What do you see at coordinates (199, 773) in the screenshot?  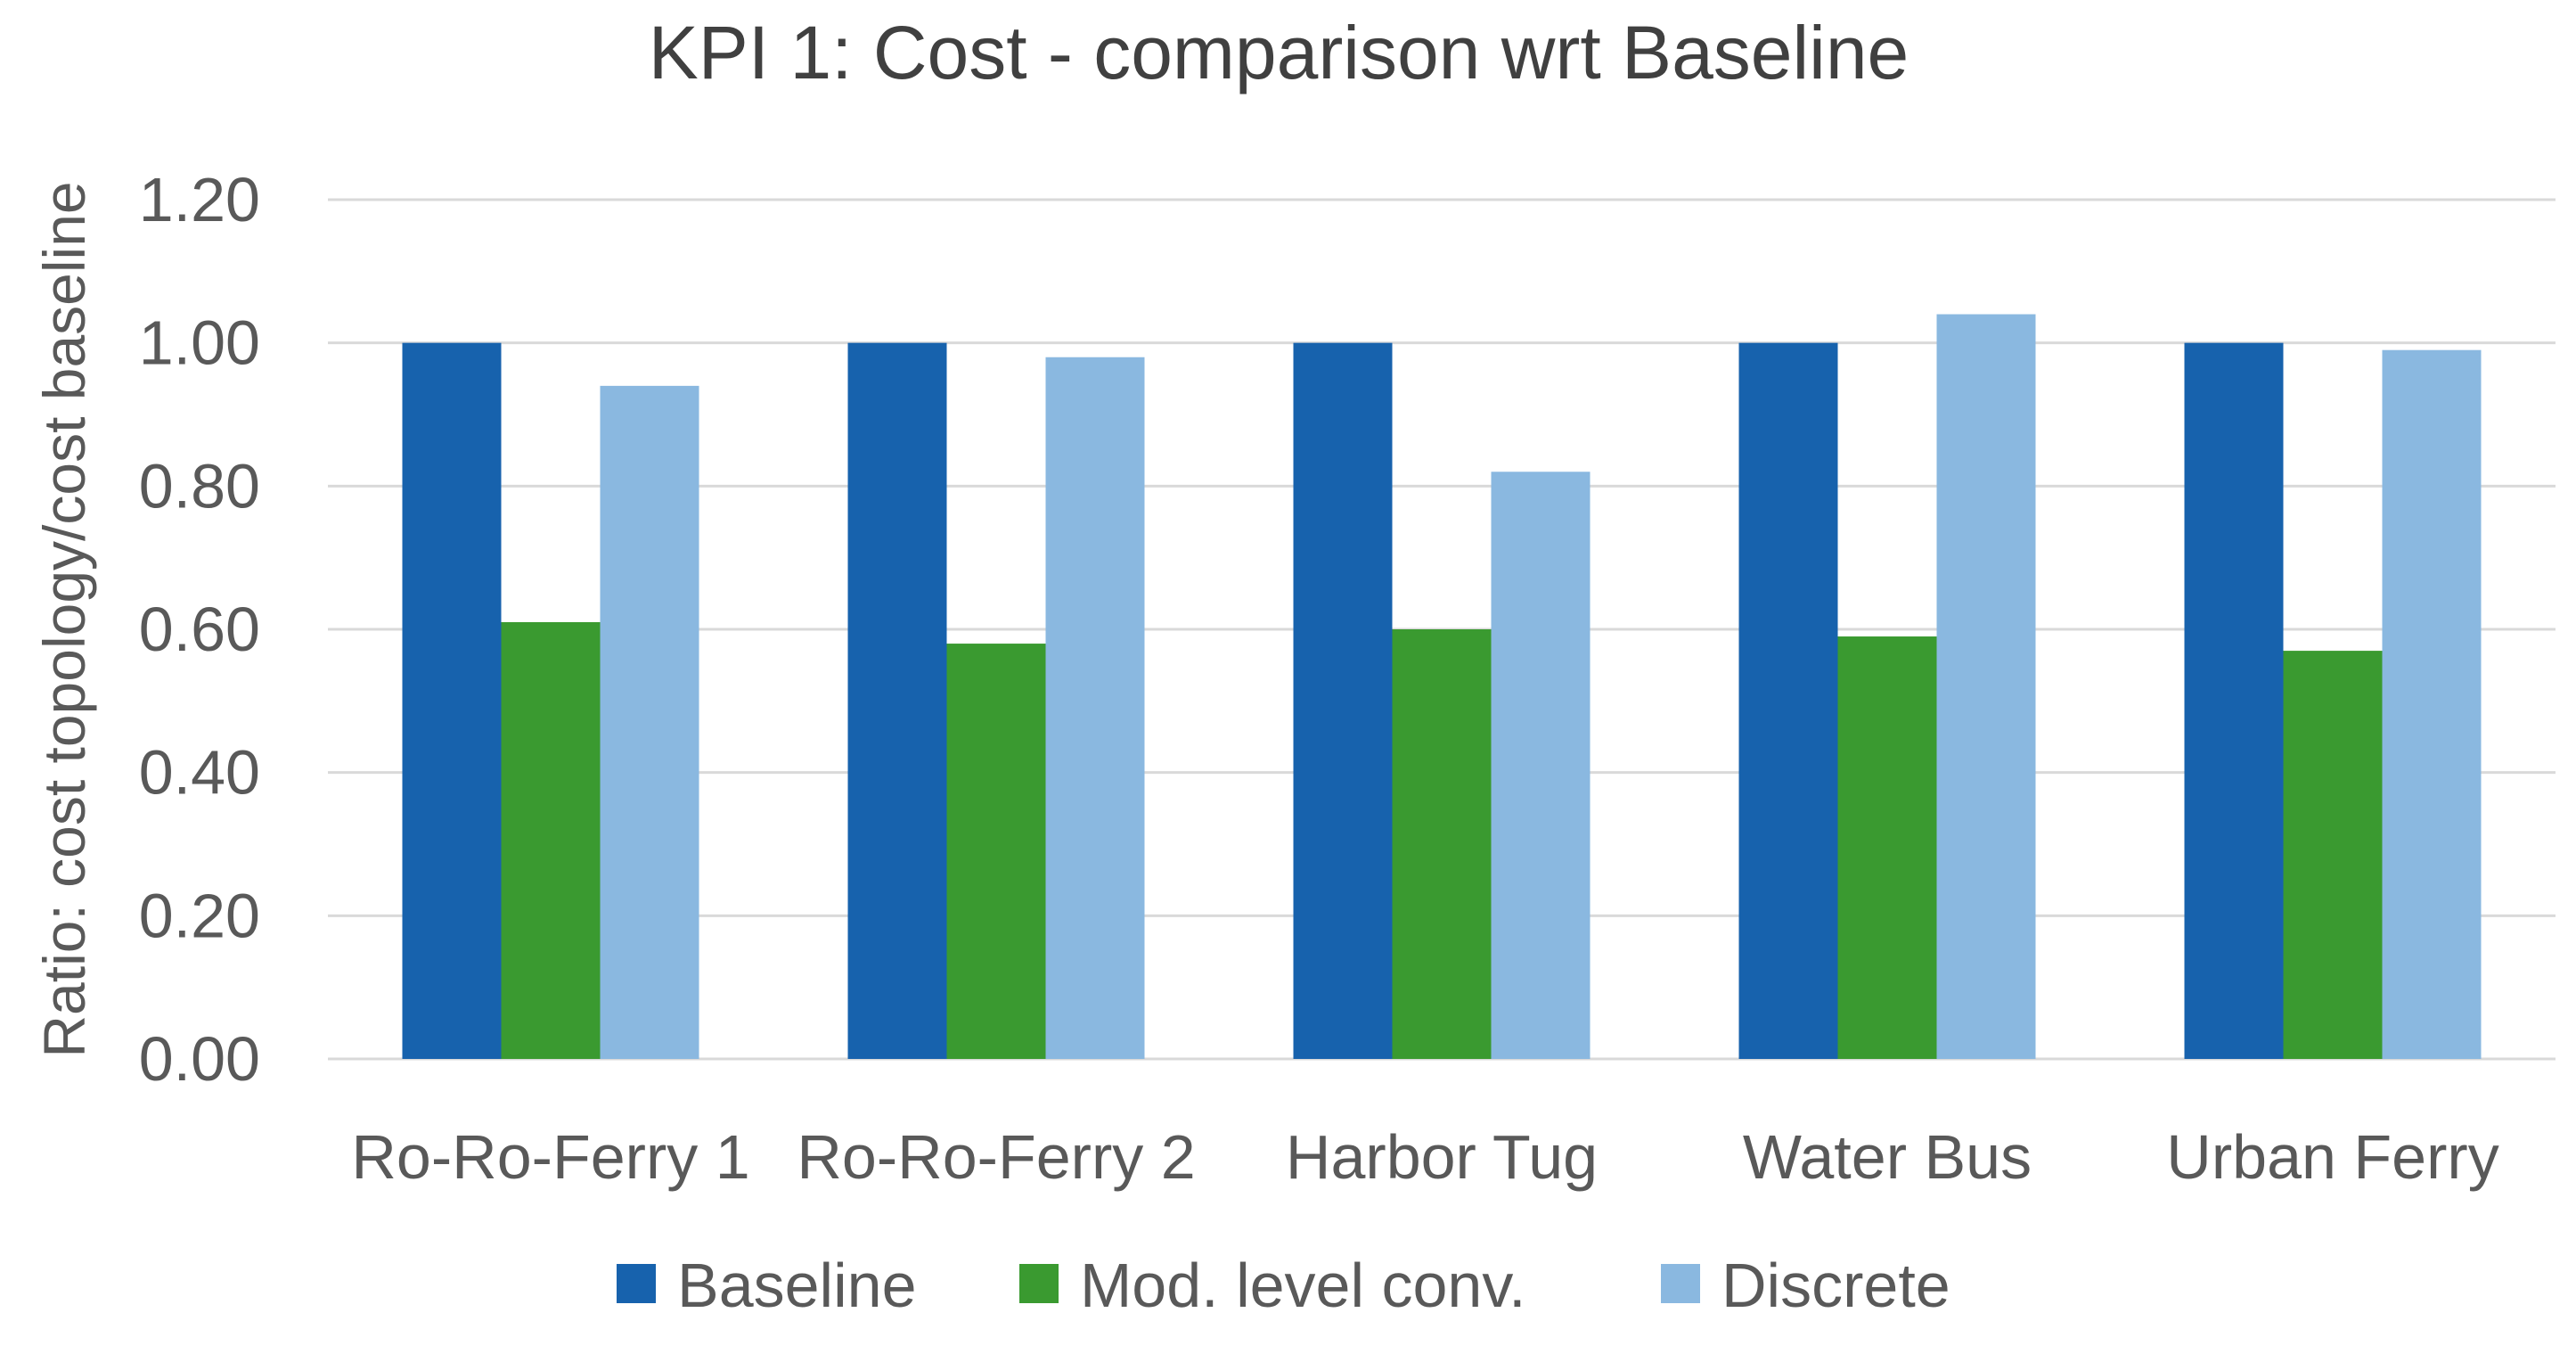 I see `y-tick-label: 0.40` at bounding box center [199, 773].